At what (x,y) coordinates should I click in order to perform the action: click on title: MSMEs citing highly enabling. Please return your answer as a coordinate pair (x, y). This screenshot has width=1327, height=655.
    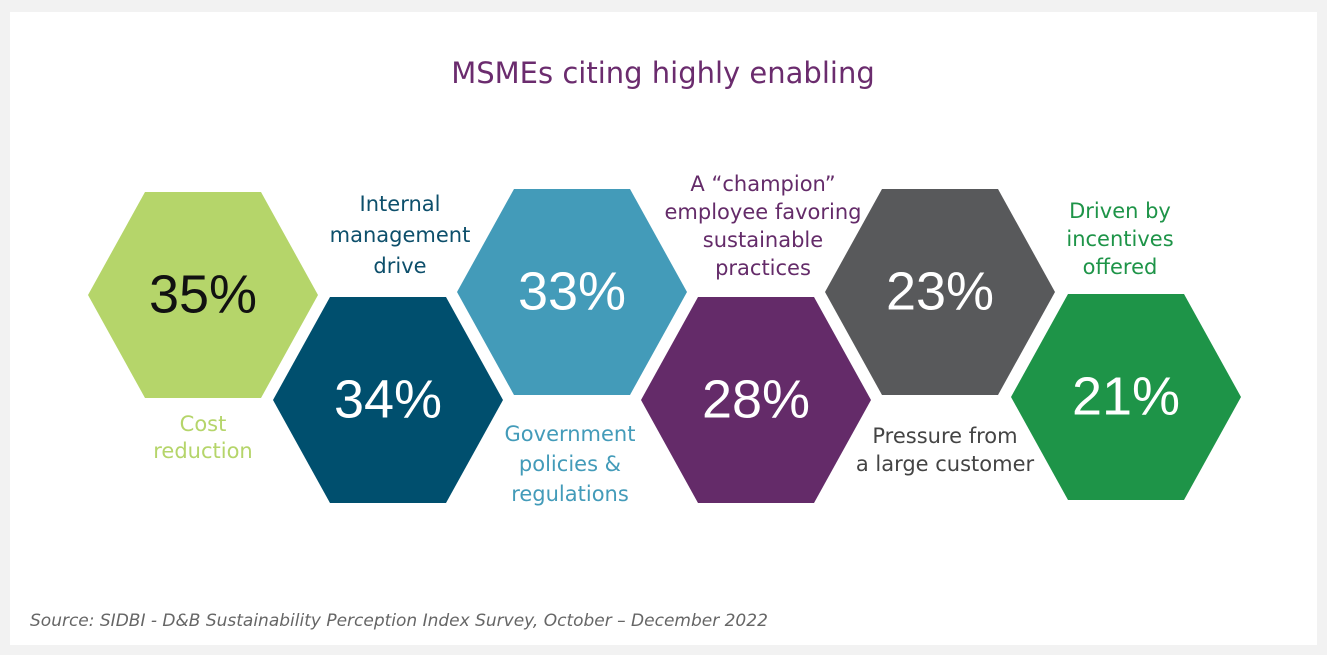
    Looking at the image, I should click on (663, 73).